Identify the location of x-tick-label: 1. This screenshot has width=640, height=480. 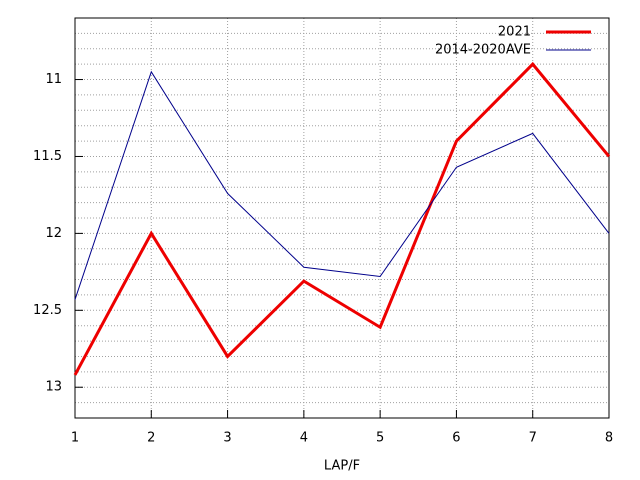
(75, 438).